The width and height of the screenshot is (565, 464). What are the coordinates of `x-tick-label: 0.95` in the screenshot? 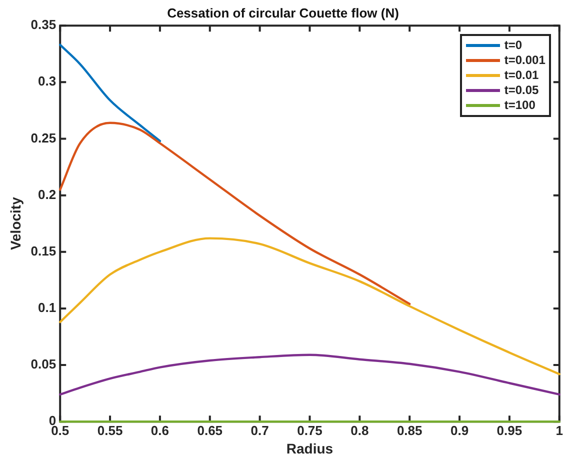 It's located at (509, 430).